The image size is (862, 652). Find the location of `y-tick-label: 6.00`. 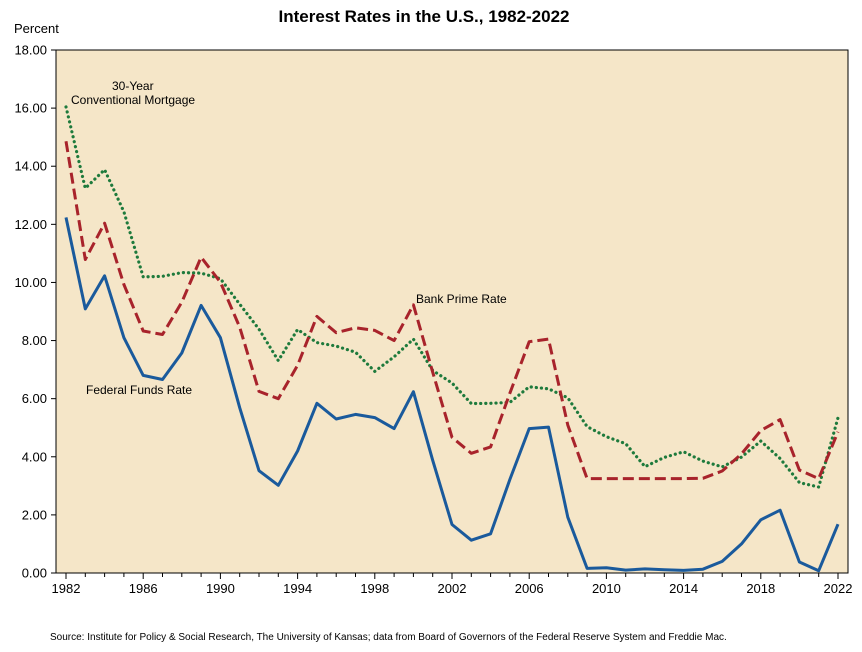

y-tick-label: 6.00 is located at coordinates (34, 398).